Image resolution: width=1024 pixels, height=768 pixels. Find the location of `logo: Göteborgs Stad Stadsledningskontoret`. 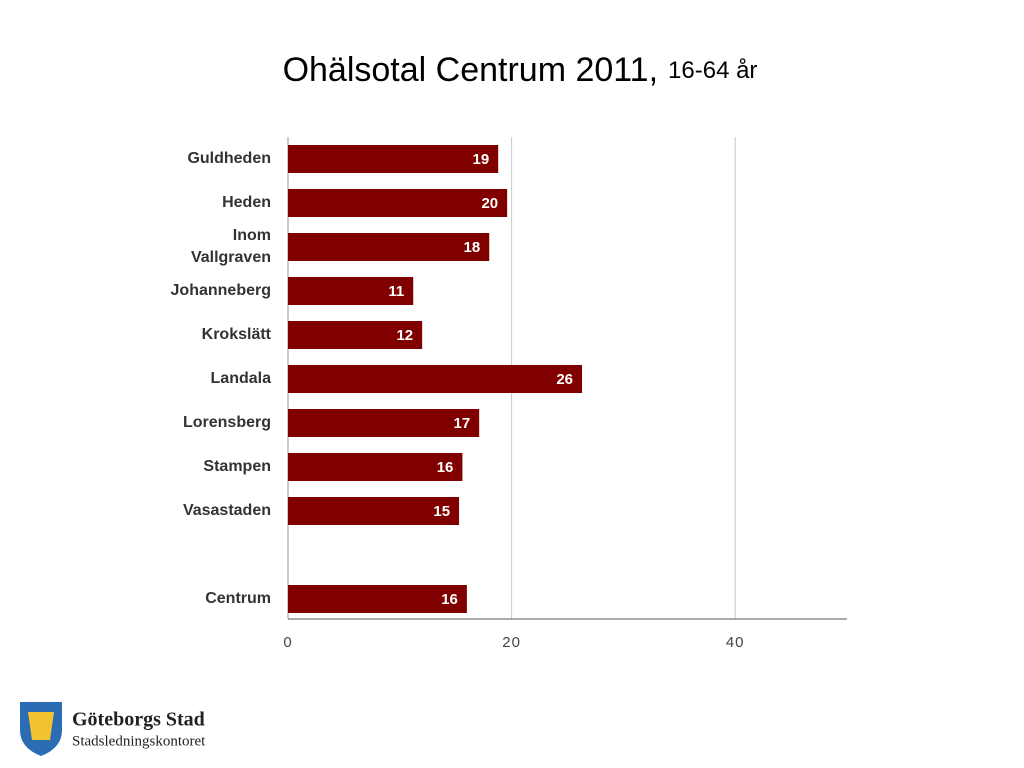

logo: Göteborgs Stad Stadsledningskontoret is located at coordinates (113, 729).